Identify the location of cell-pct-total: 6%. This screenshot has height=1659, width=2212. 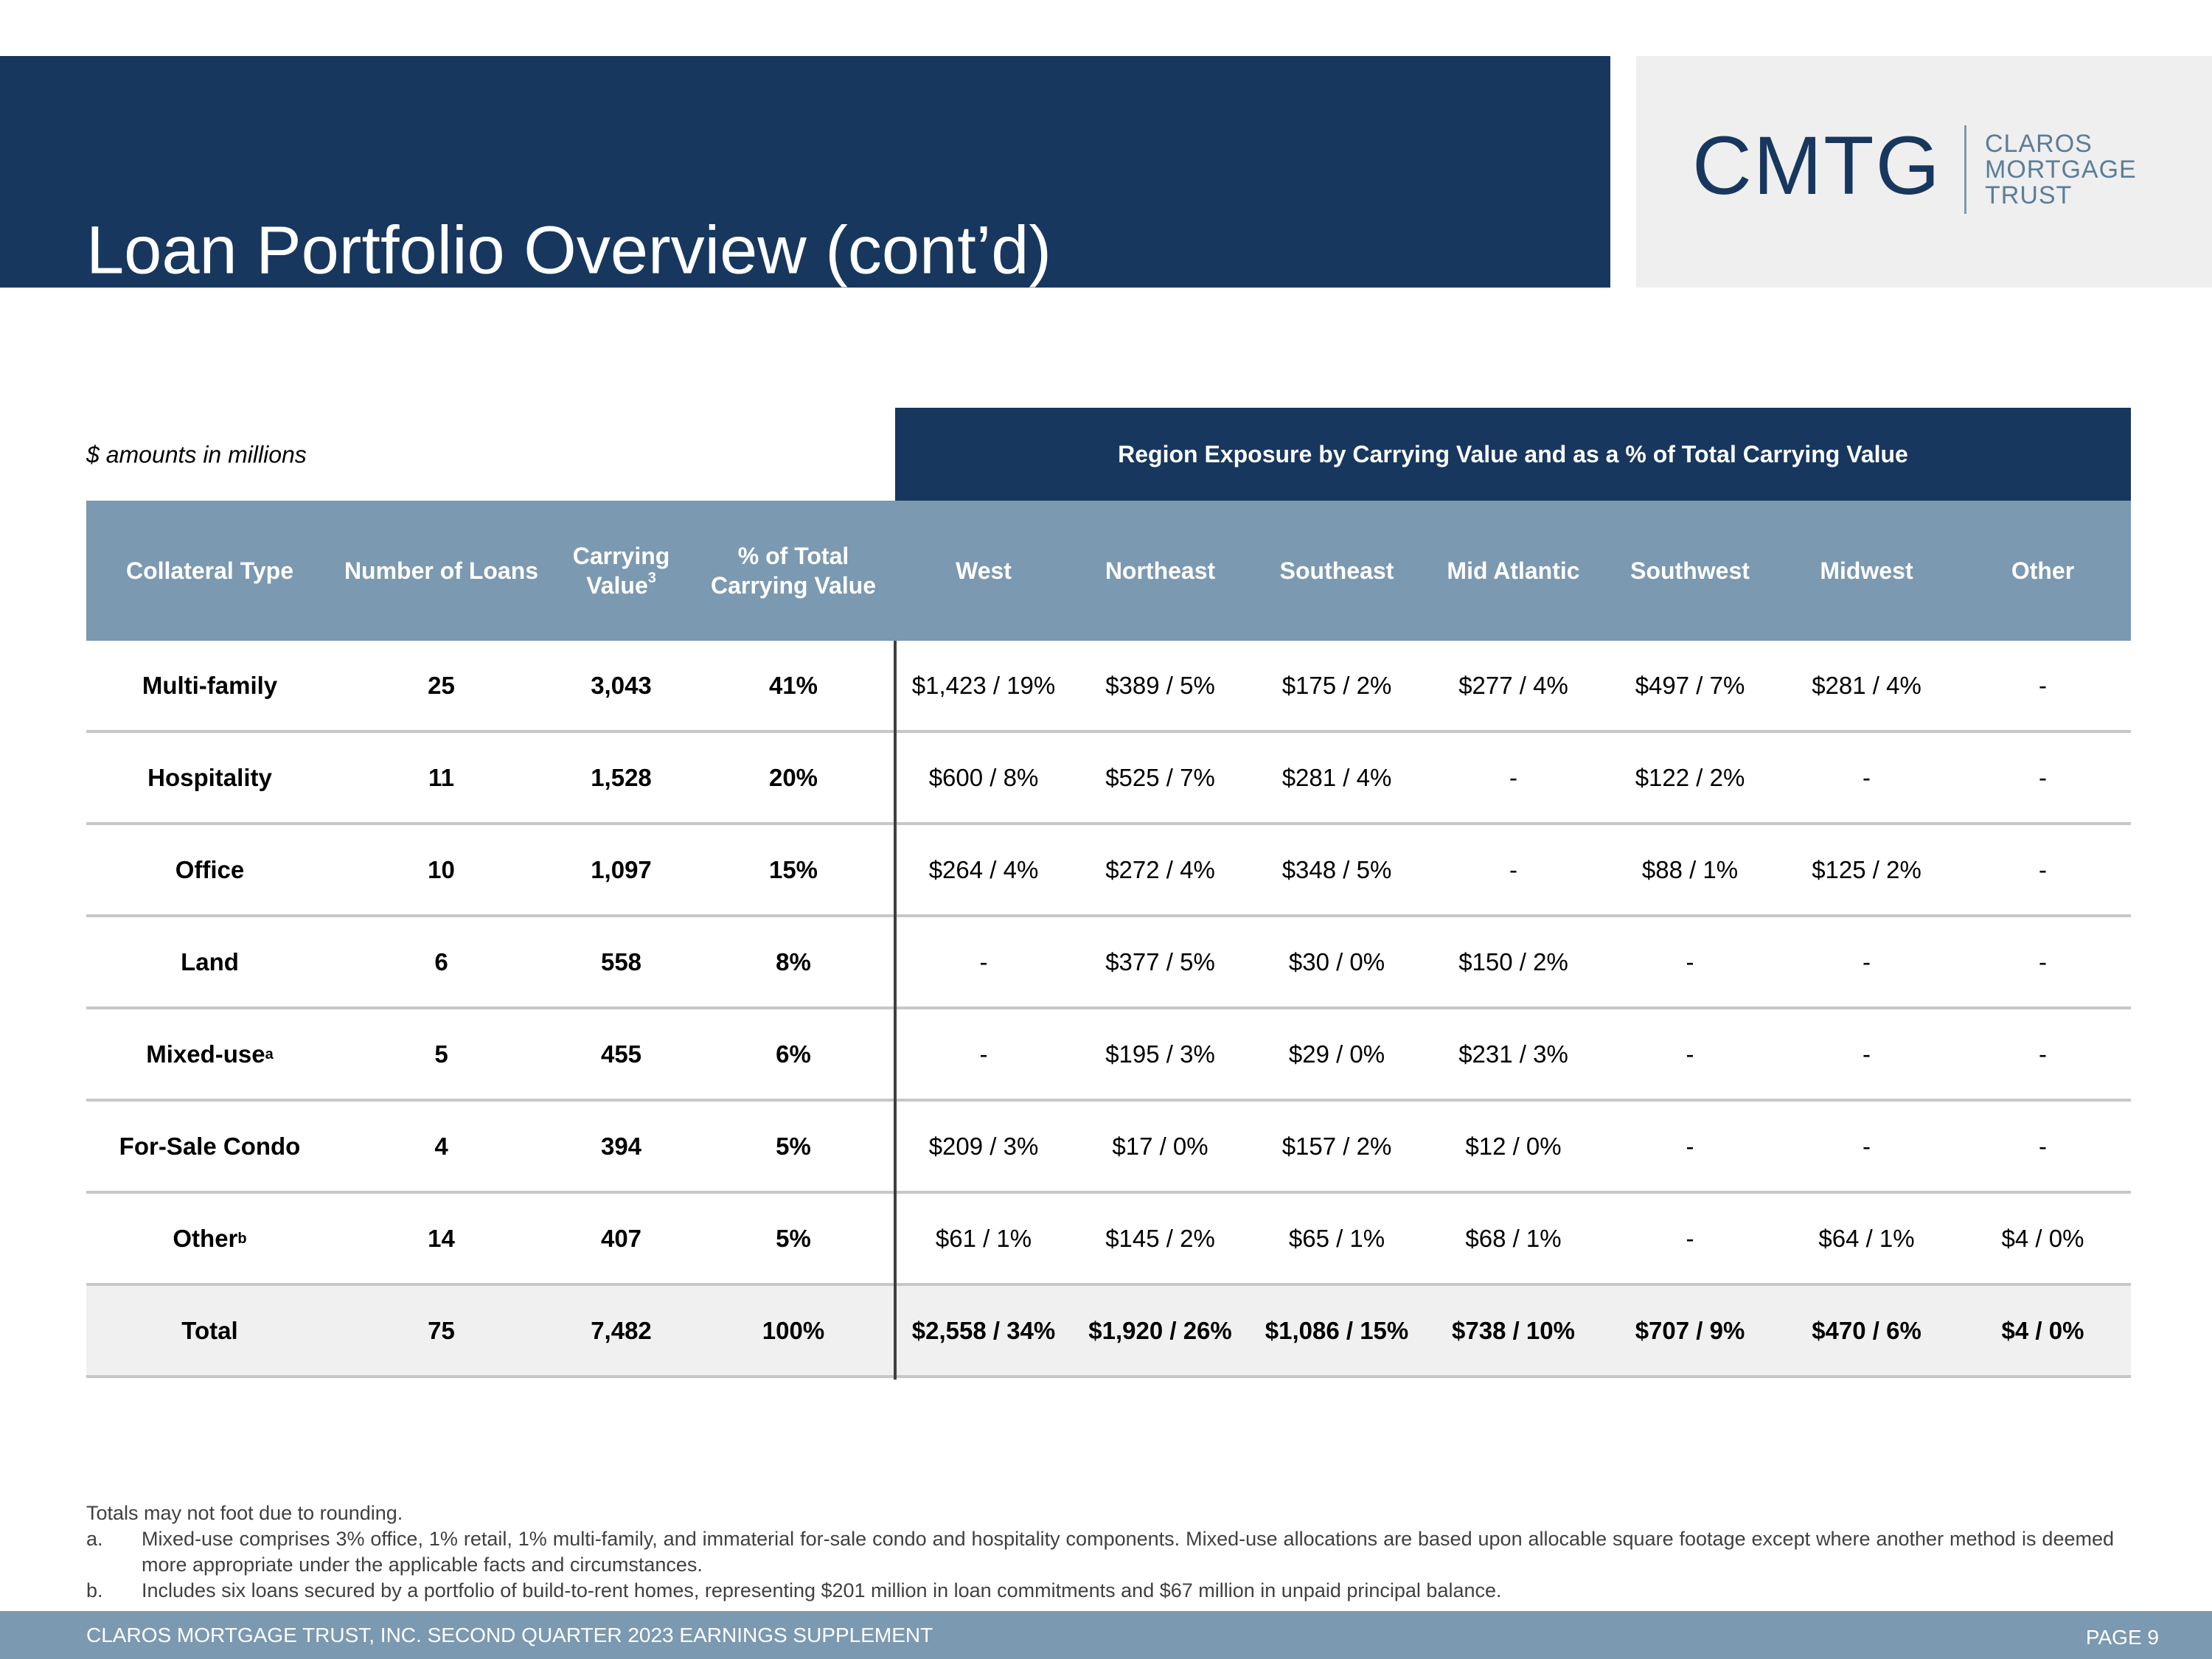
(793, 1054).